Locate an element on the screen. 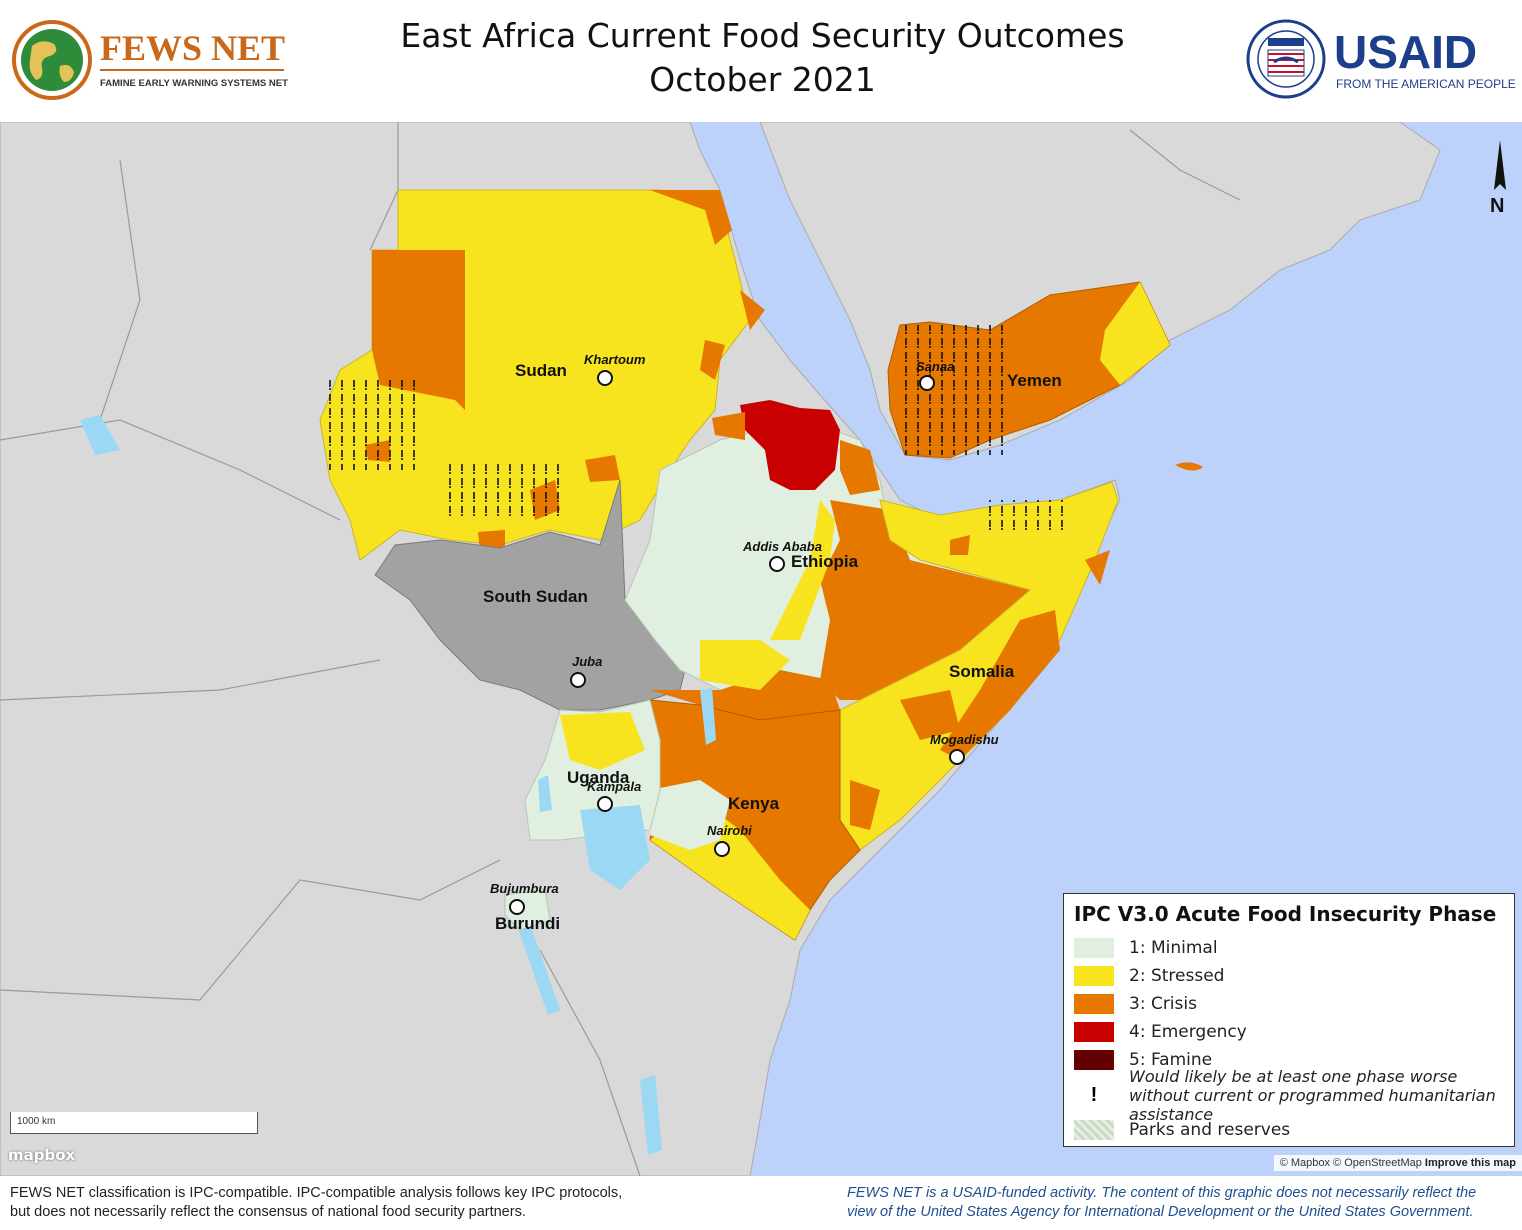 This screenshot has width=1522, height=1230. label-addis-ababa: Addis Ababa is located at coordinates (782, 546).